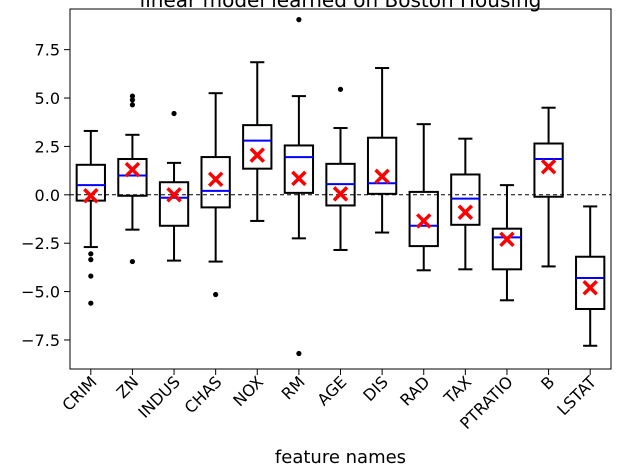 Image resolution: width=621 pixels, height=469 pixels. Describe the element at coordinates (375, 388) in the screenshot. I see `x-tick-label-dis: DIS` at that location.